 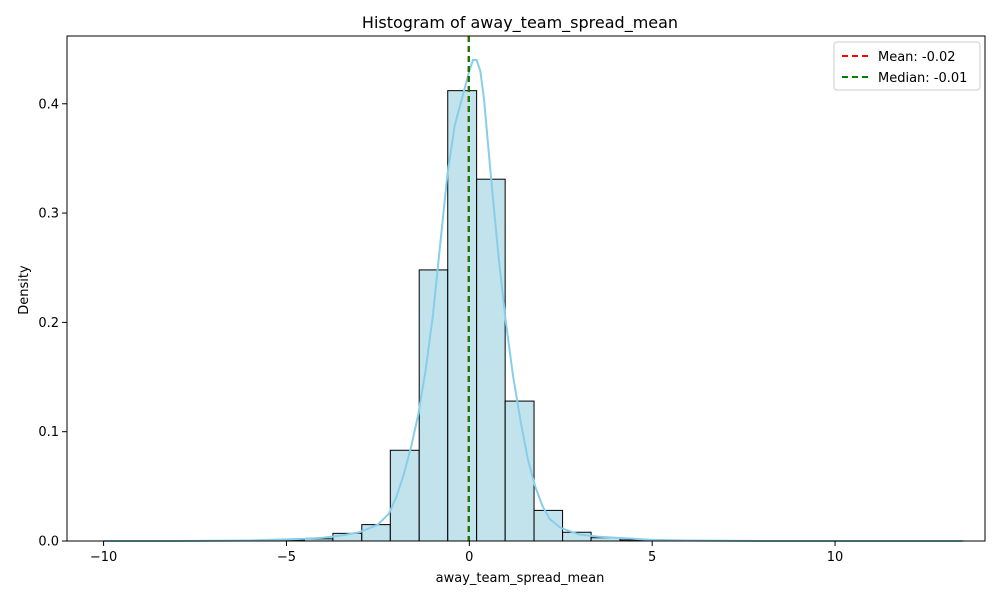 I want to click on y-tick-label-2: 0.2, so click(x=48, y=323).